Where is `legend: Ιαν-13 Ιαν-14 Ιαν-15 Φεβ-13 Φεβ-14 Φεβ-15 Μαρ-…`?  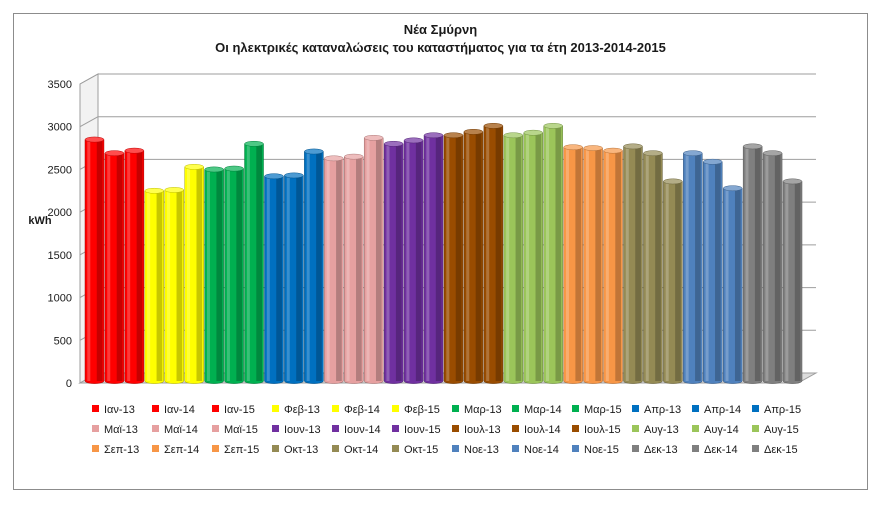
legend: Ιαν-13 Ιαν-14 Ιαν-15 Φεβ-13 Φεβ-14 Φεβ-15 Μαρ-… is located at coordinates (446, 430).